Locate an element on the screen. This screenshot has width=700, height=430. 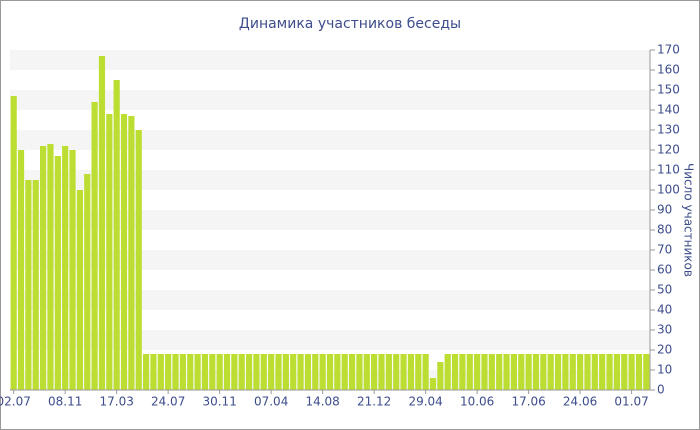
x-tick-label: 17.03 is located at coordinates (116, 402).